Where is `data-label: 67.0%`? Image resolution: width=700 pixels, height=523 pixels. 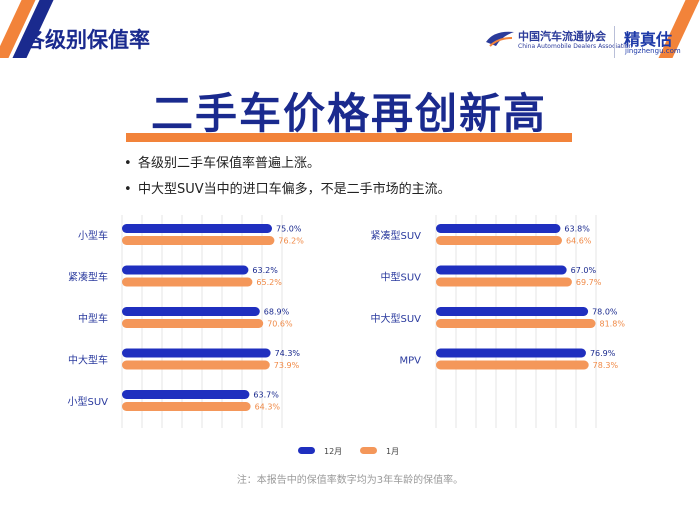
data-label: 67.0% is located at coordinates (584, 270).